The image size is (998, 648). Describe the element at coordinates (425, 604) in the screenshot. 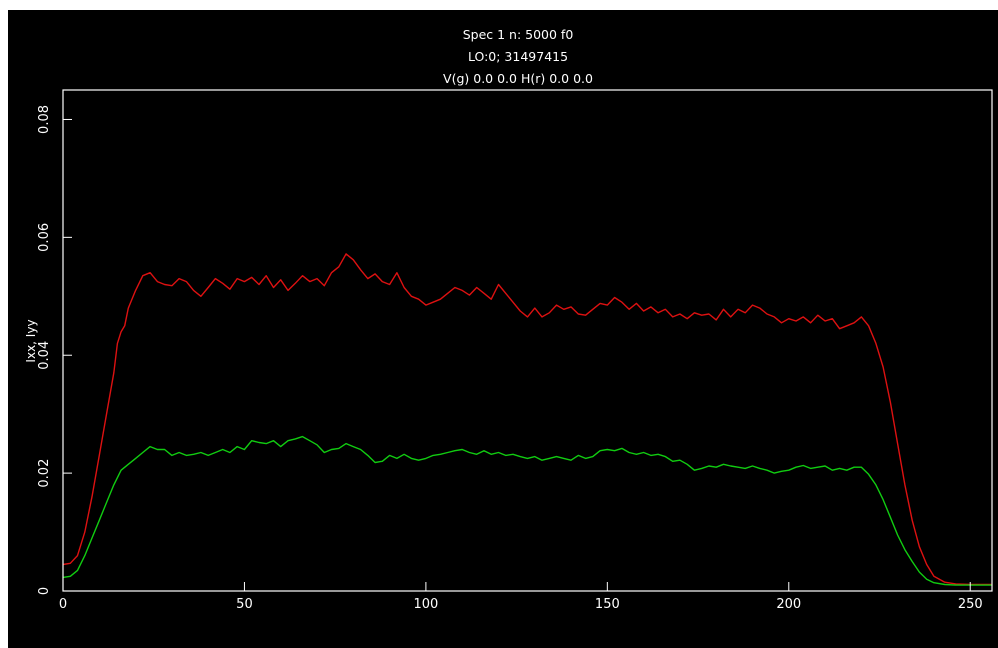

I see `x-tick-label: 100` at that location.